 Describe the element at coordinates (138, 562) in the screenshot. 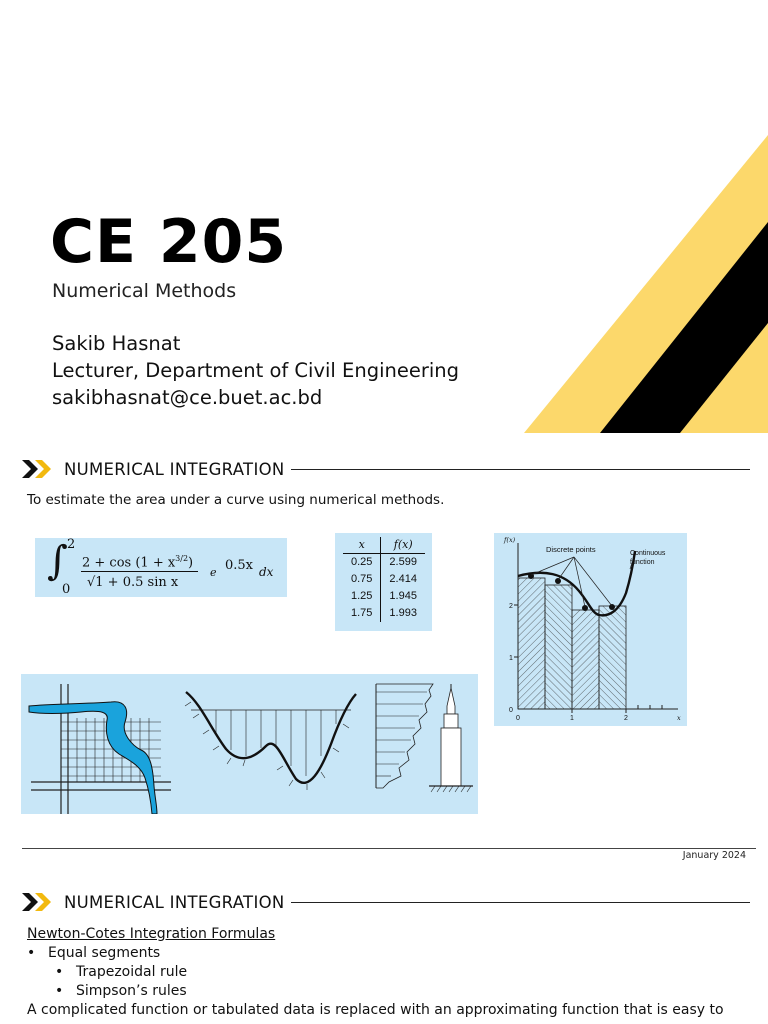

I see `formula-numerator: 2 + cos (1 + x3/2)` at that location.